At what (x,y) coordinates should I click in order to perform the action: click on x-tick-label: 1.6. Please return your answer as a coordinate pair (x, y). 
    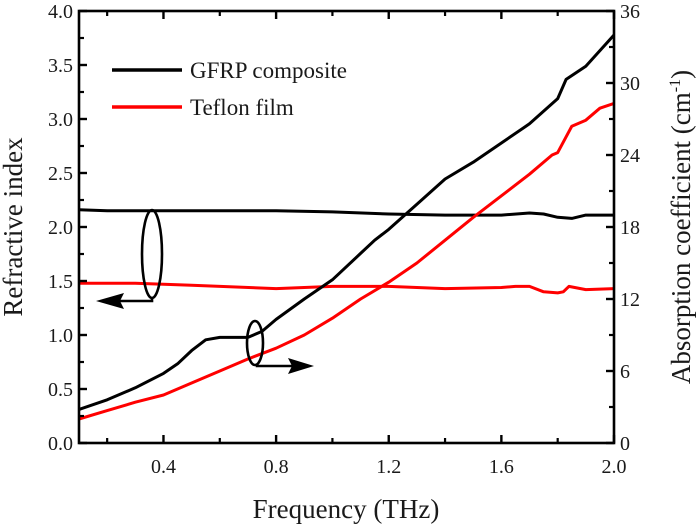
    Looking at the image, I should click on (501, 467).